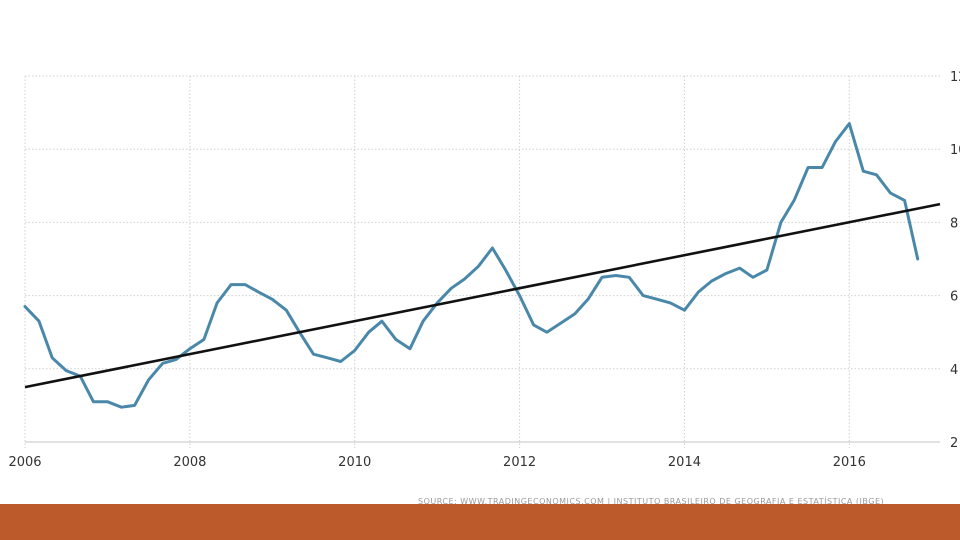 The image size is (960, 540). I want to click on y-tick-label: 8, so click(954, 223).